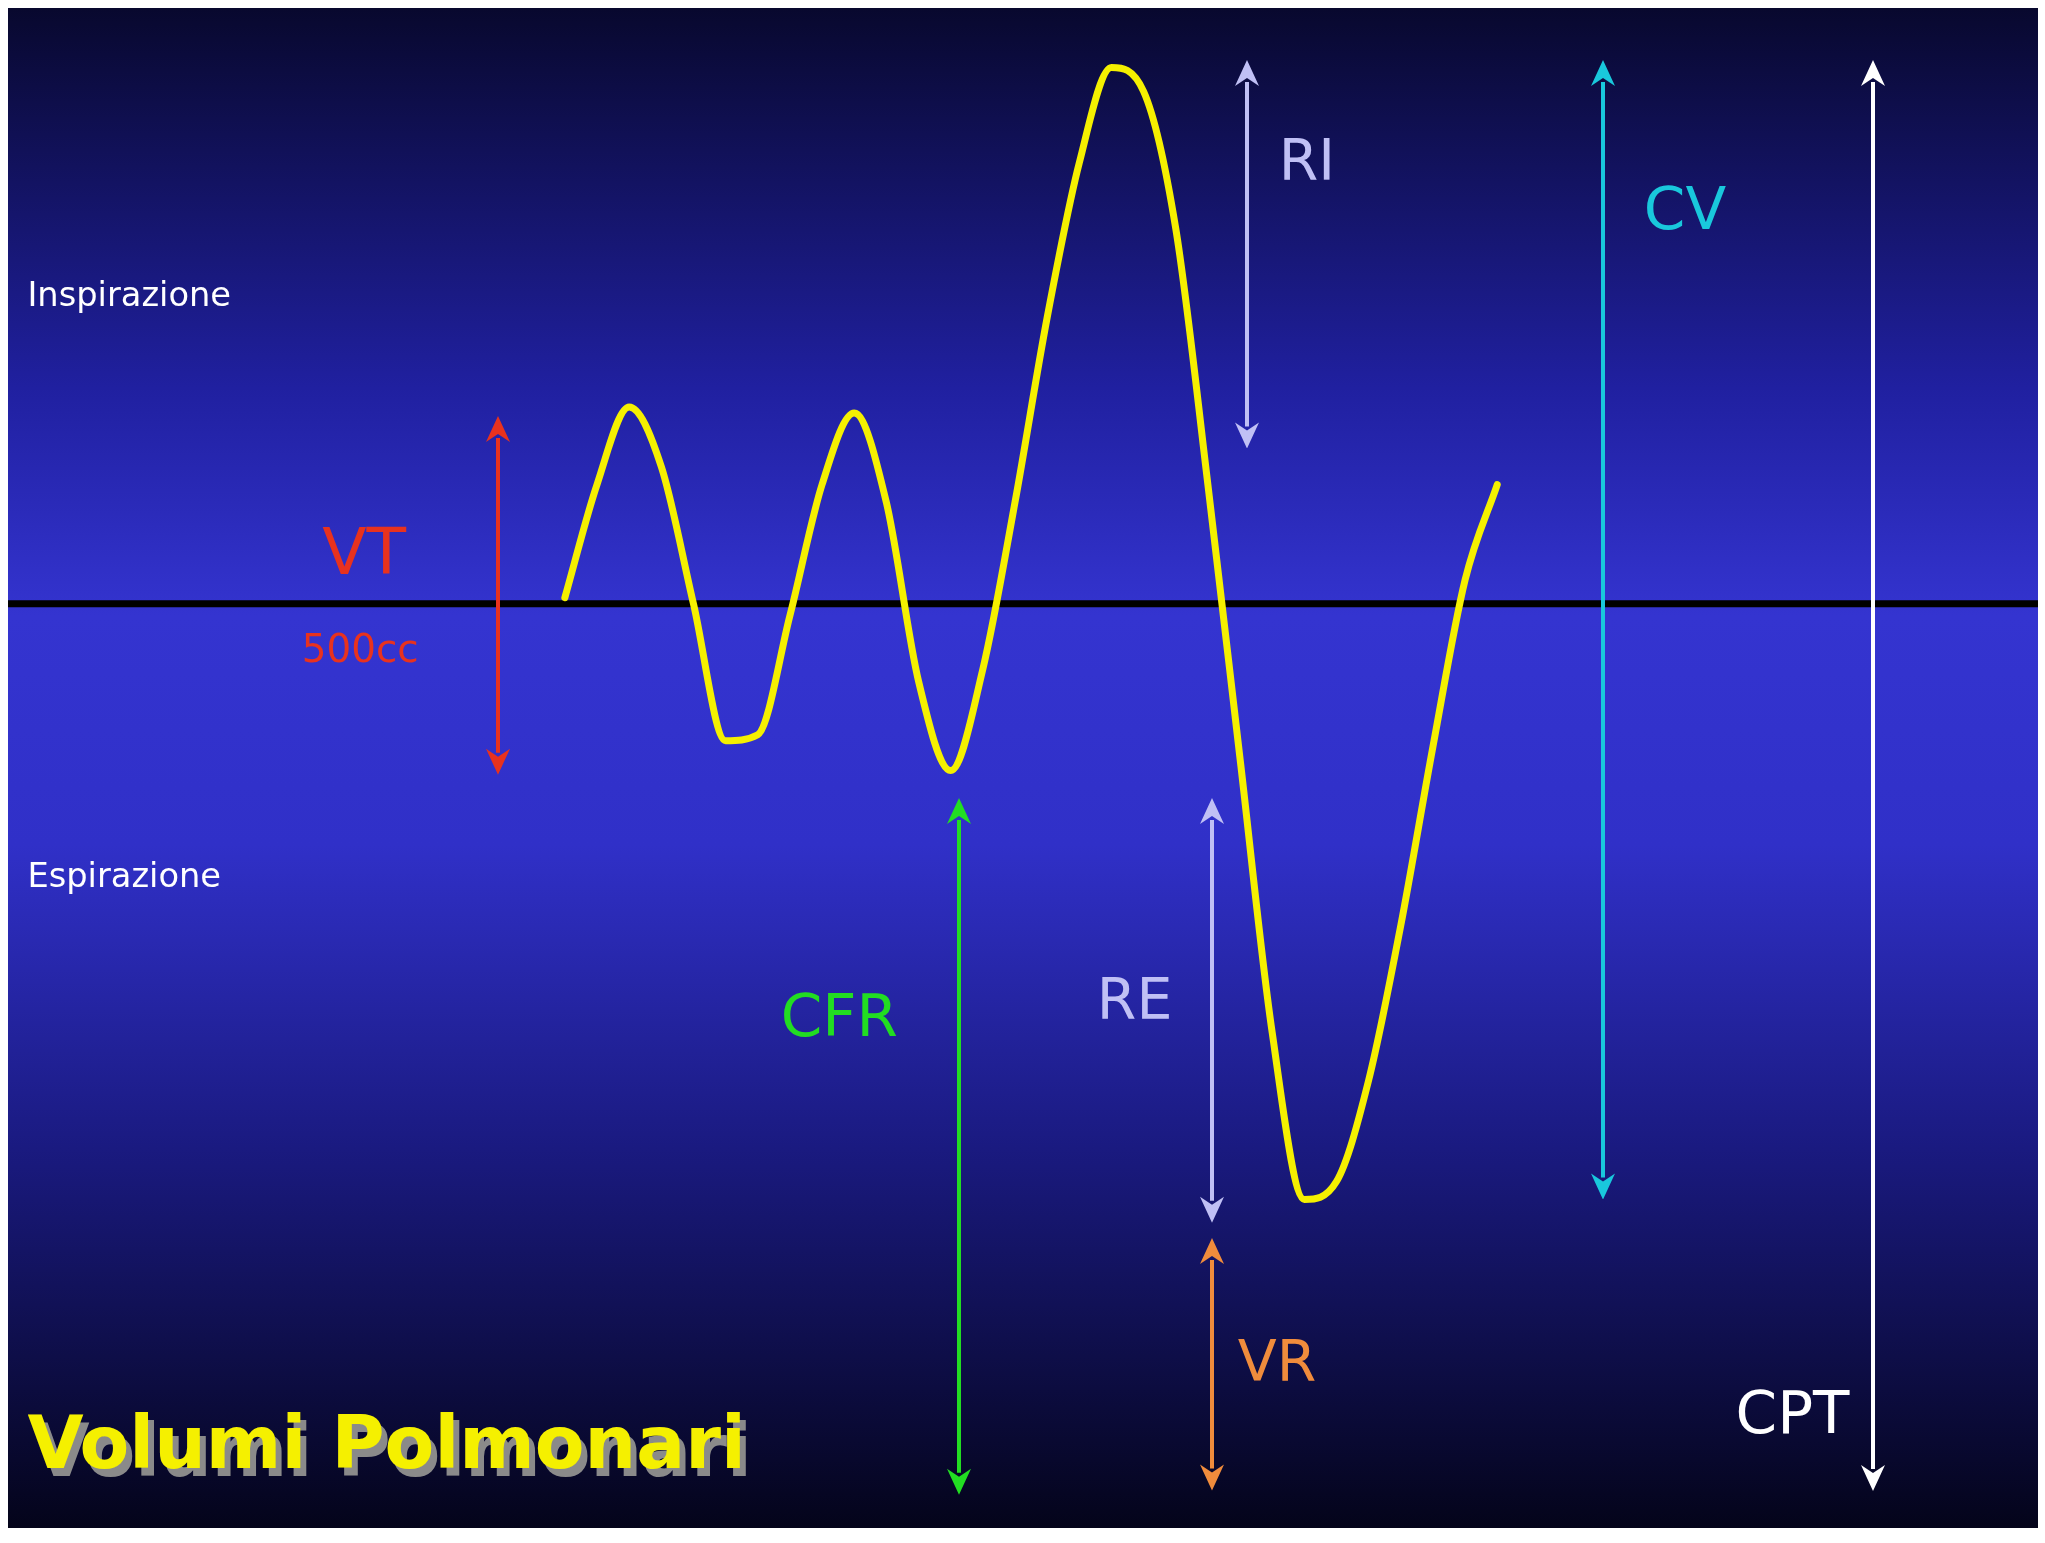 This screenshot has width=2045, height=1543. I want to click on text: CV, so click(1685, 208).